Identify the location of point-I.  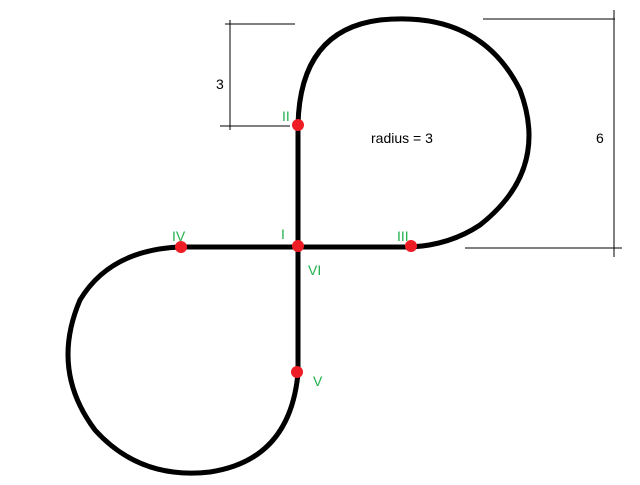
(298, 246).